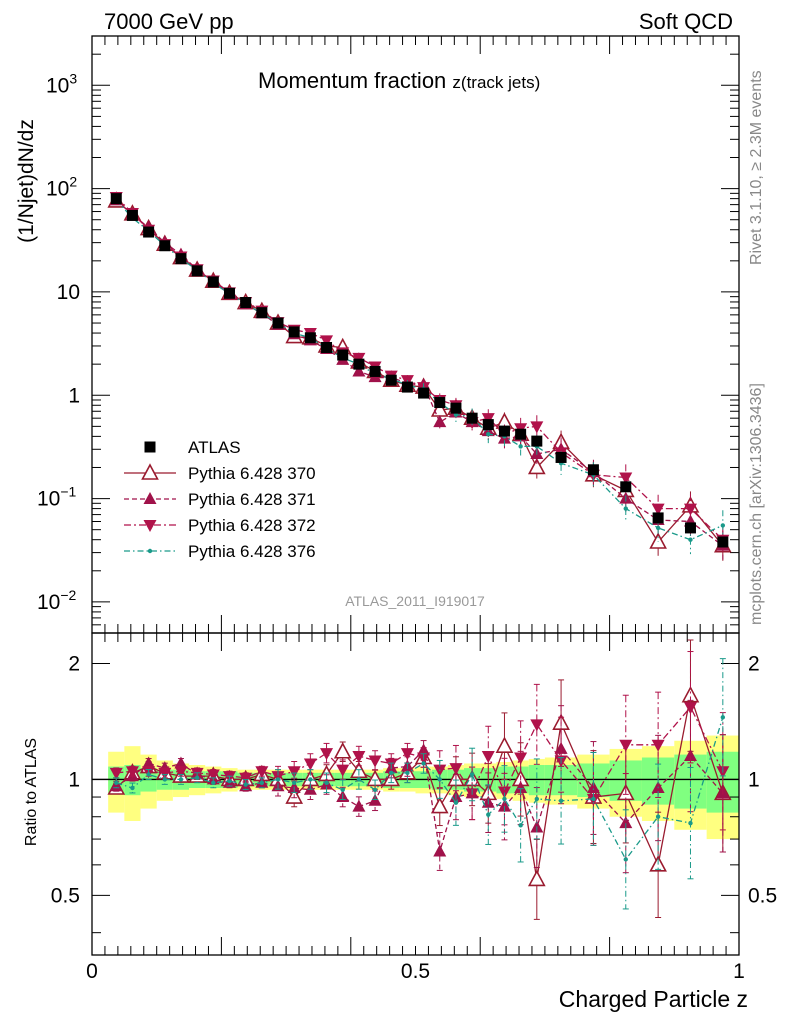  What do you see at coordinates (252, 525) in the screenshot?
I see `legend-label: Pythia 6.428 372` at bounding box center [252, 525].